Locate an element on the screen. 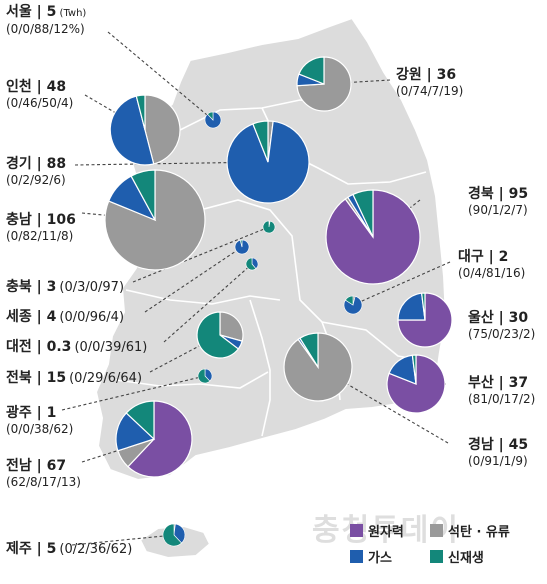  pie-chungbuk is located at coordinates (269, 227).